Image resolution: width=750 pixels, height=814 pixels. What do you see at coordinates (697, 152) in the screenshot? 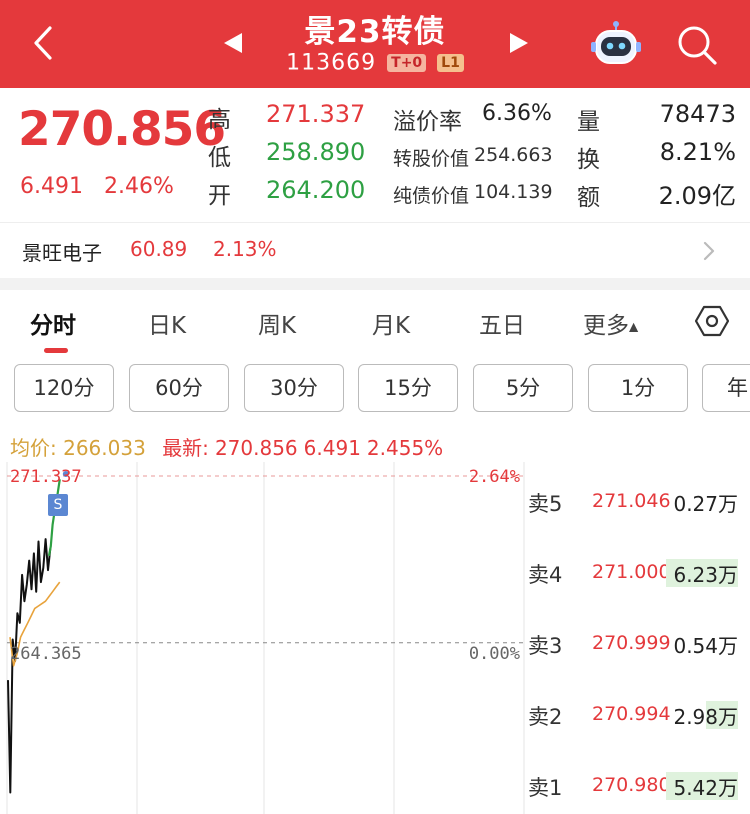
I see `turnover-value: 8.21%` at bounding box center [697, 152].